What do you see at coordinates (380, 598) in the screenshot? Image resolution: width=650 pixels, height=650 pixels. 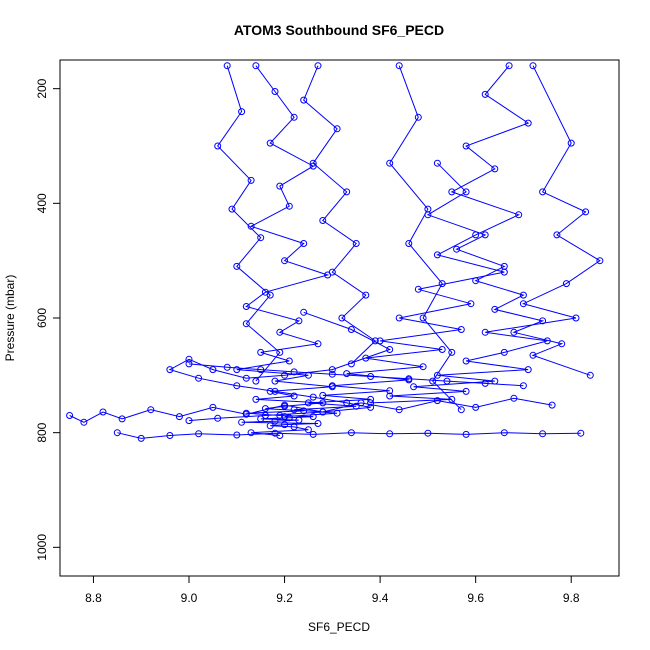 I see `x-tick-label: 9.4` at bounding box center [380, 598].